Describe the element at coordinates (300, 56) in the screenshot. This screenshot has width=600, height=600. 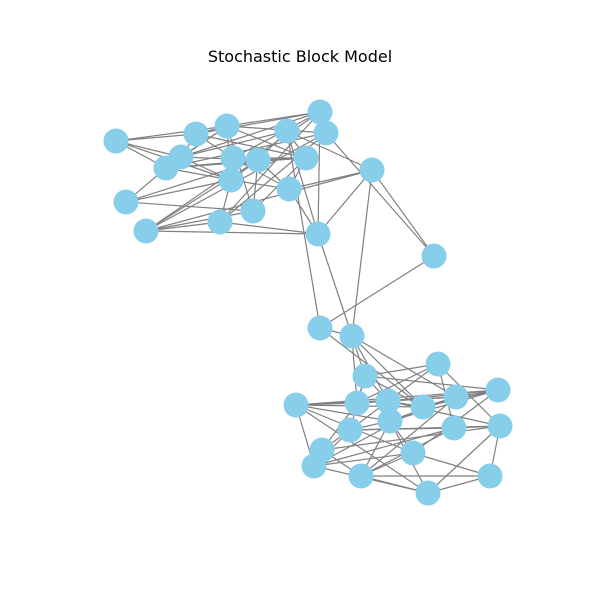
I see `chart-title: Stochastic Block Model` at that location.